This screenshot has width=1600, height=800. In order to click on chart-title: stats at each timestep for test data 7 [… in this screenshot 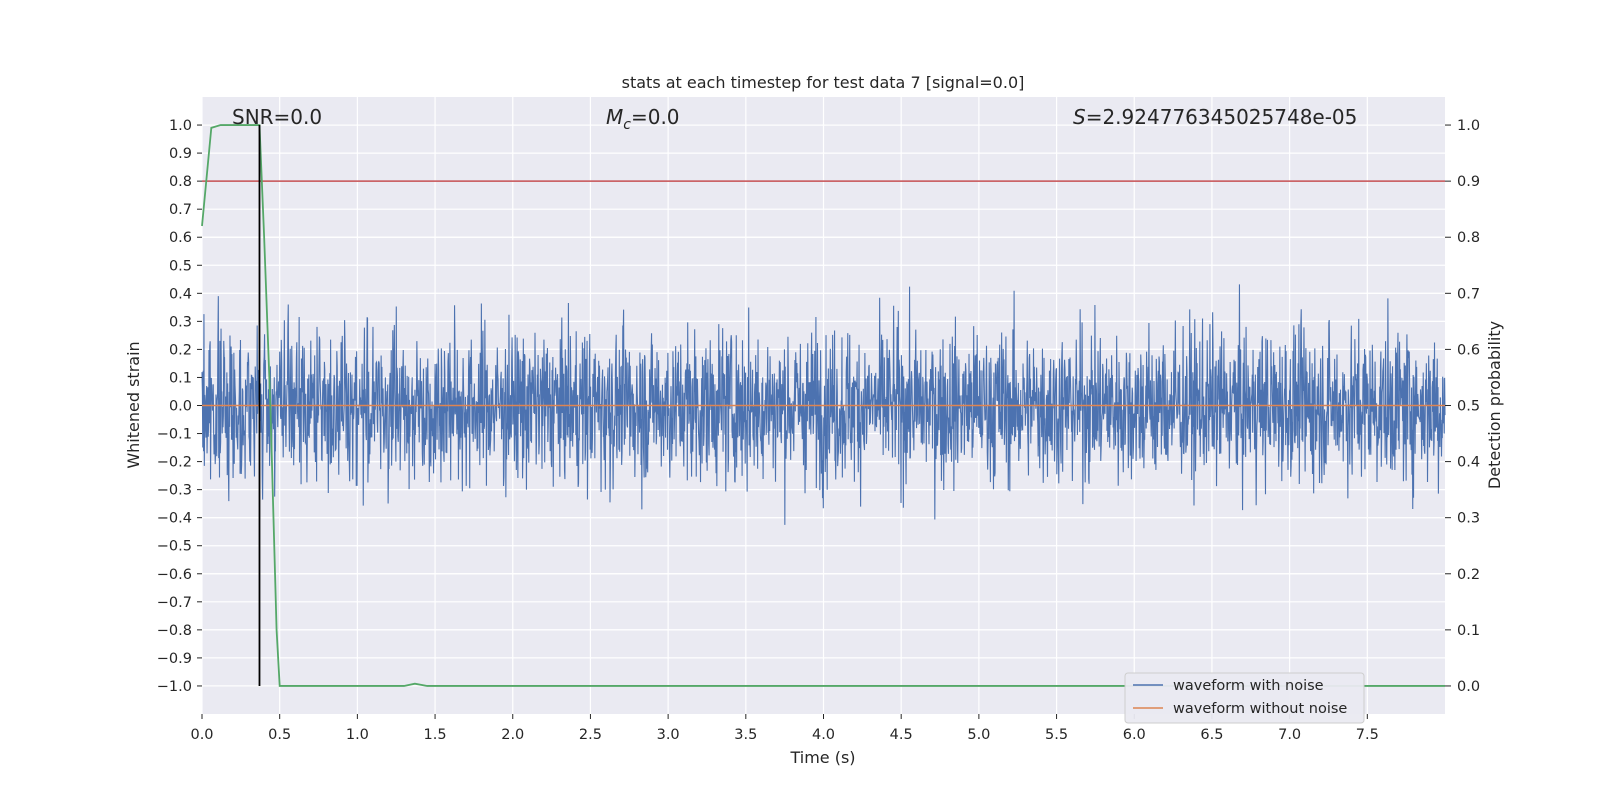, I will do `click(823, 82)`.